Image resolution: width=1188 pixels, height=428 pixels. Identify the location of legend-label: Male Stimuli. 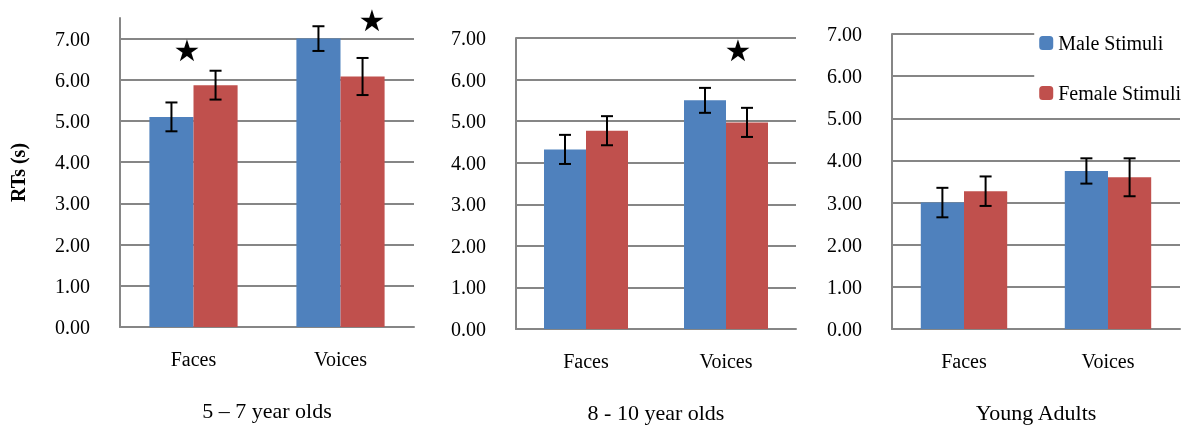
(1111, 43).